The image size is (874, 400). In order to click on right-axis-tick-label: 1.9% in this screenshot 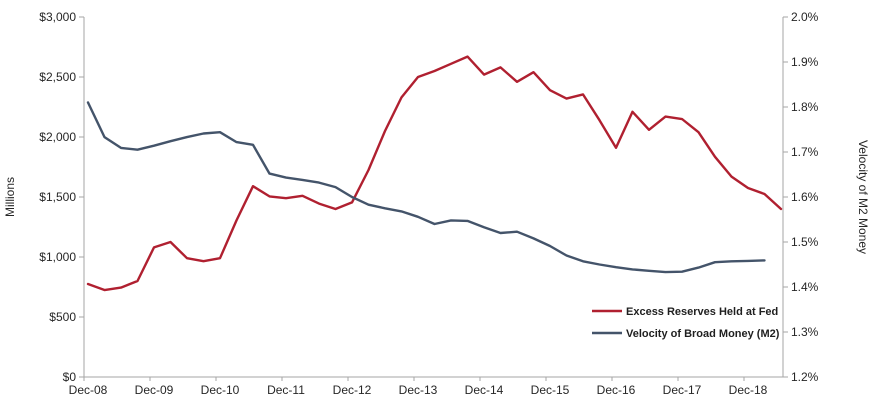, I will do `click(805, 62)`.